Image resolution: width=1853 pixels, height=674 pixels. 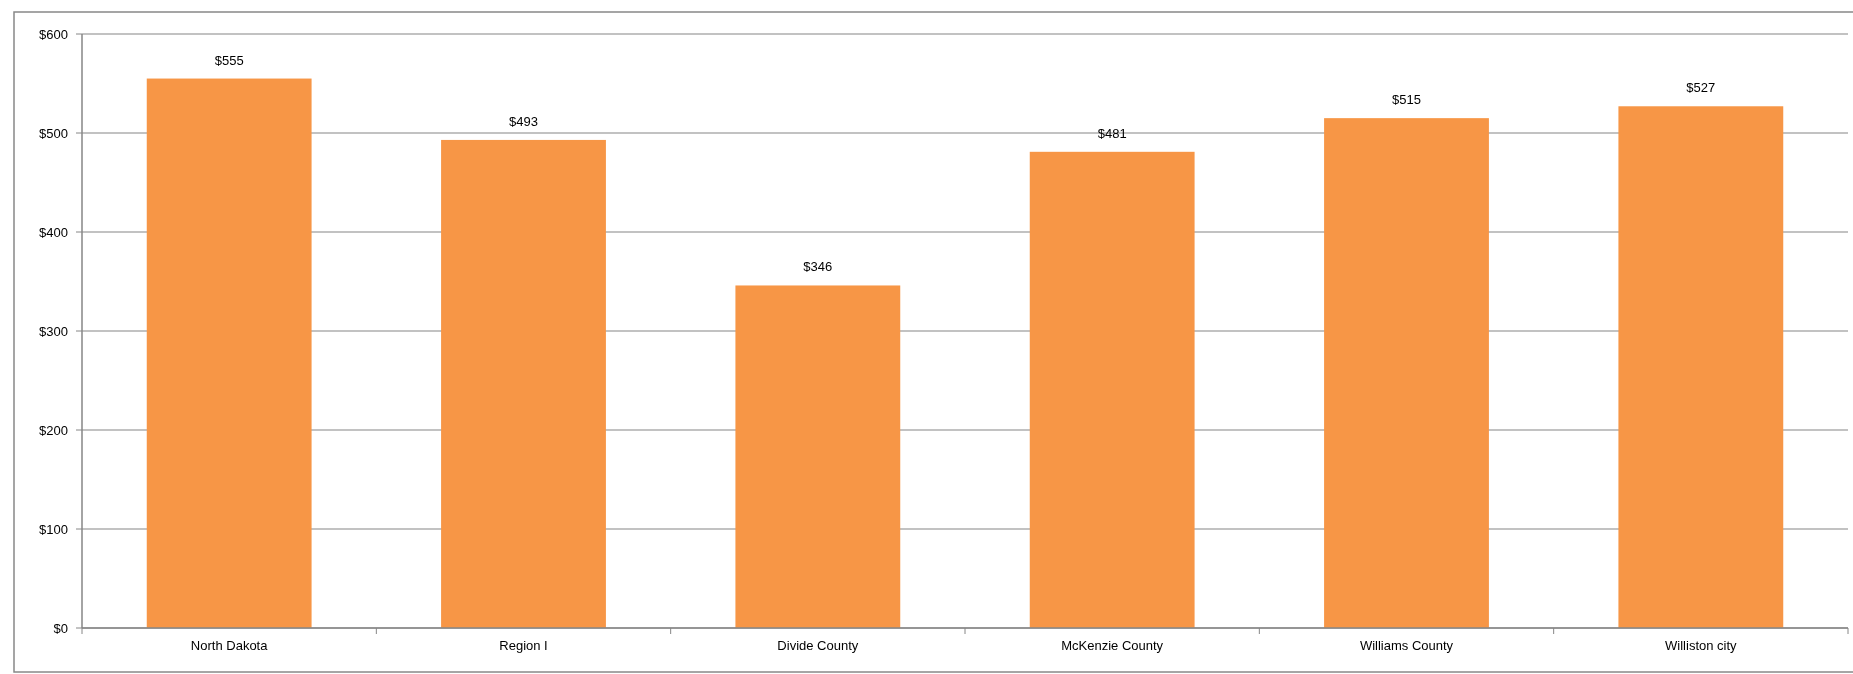 I want to click on y-tick-label: $600, so click(x=53, y=34).